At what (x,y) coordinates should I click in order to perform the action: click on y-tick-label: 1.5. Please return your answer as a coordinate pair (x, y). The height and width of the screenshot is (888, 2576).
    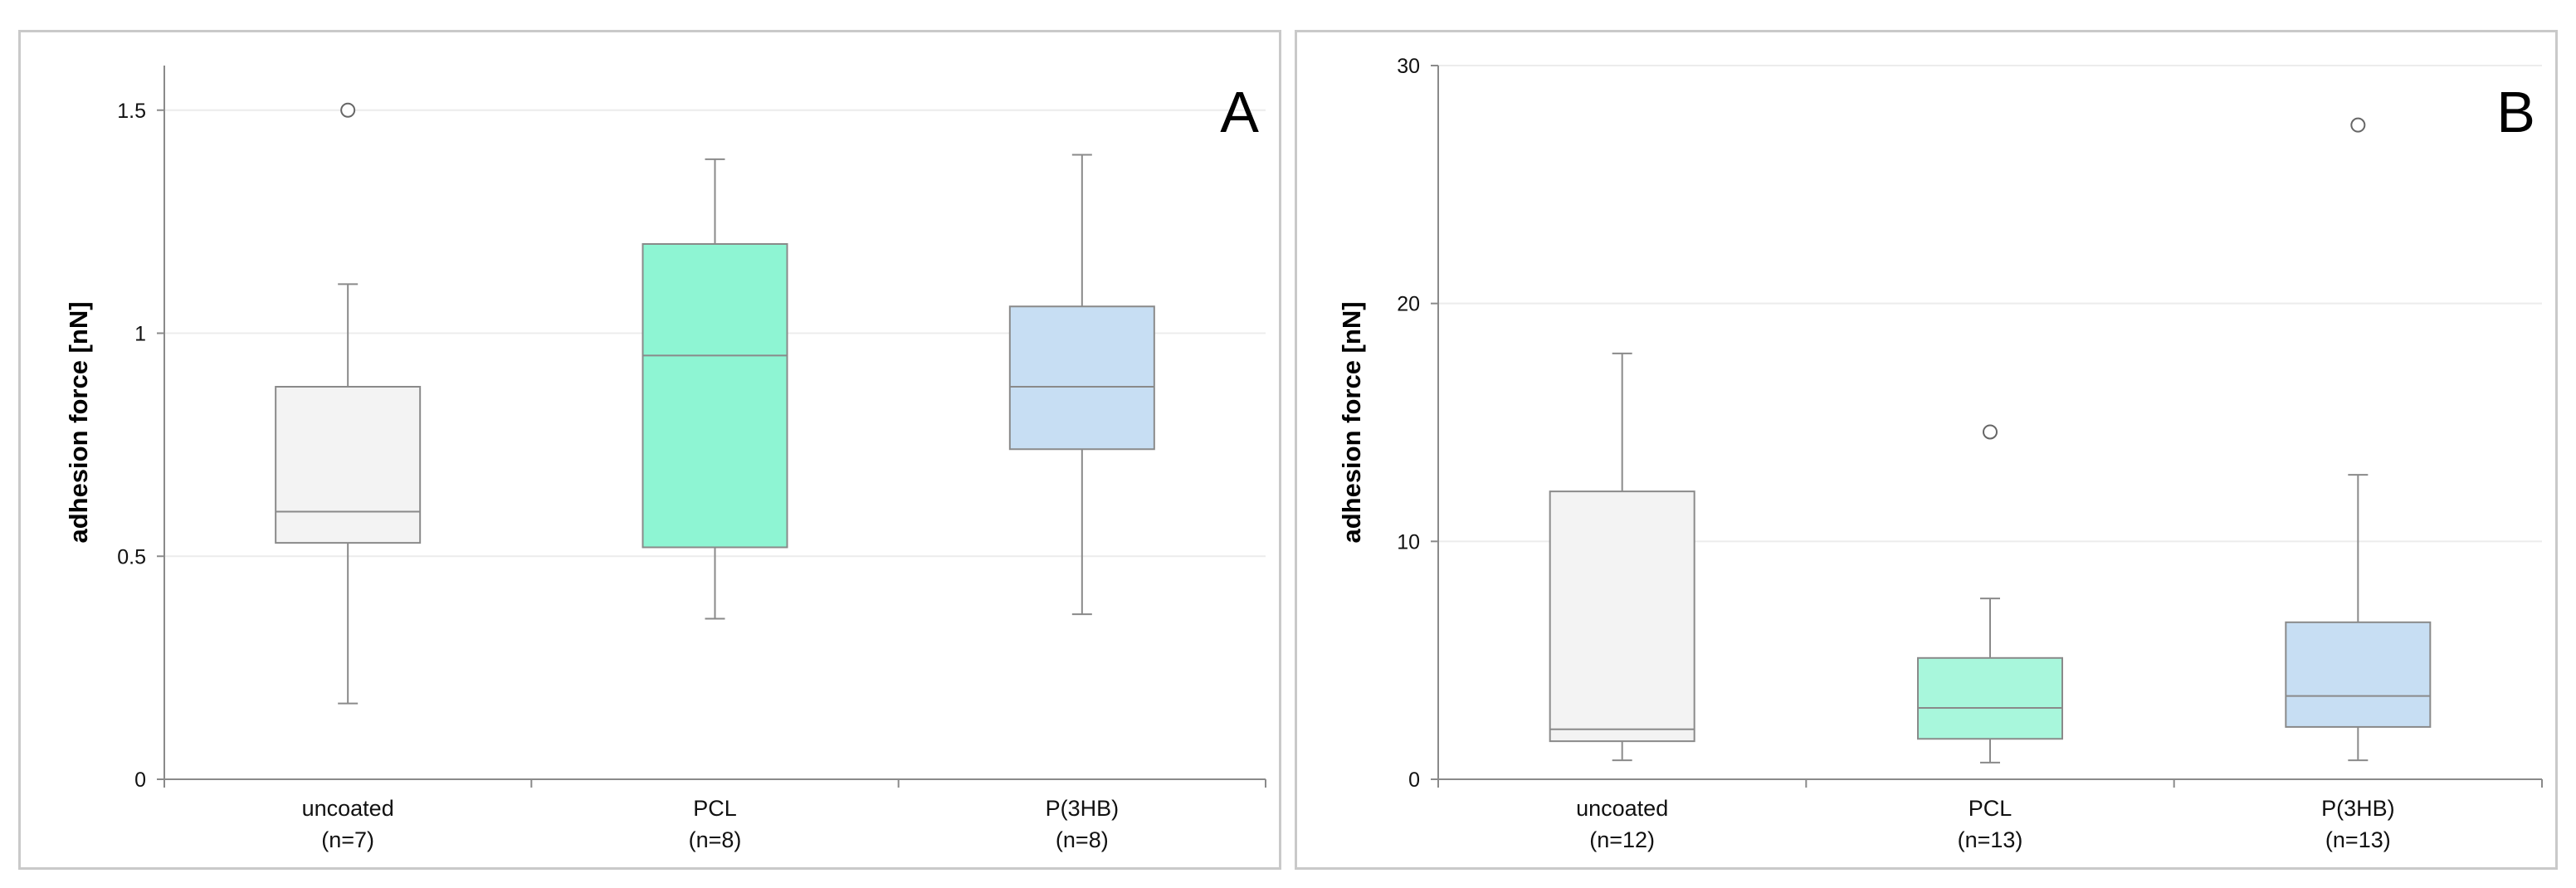
    Looking at the image, I should click on (131, 111).